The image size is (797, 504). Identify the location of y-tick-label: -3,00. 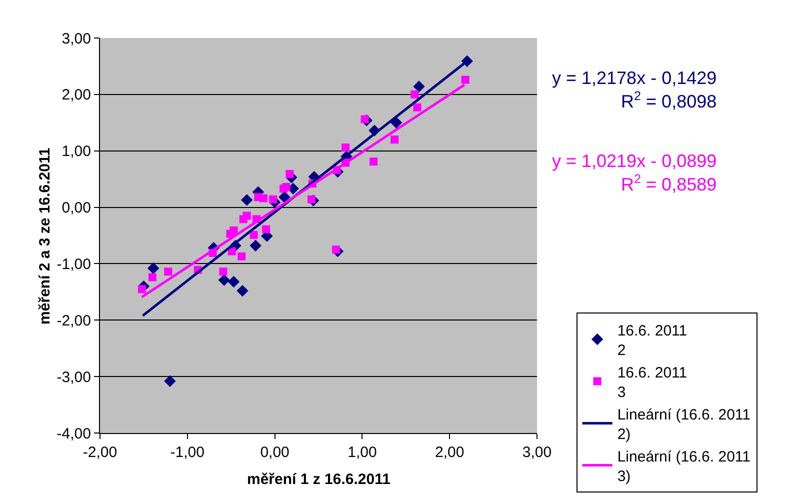
(73, 377).